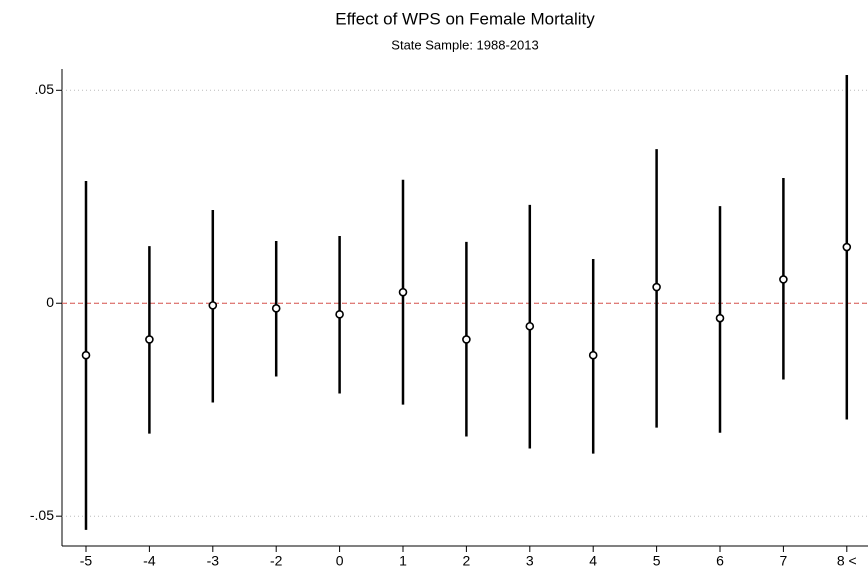 Image resolution: width=868 pixels, height=574 pixels. What do you see at coordinates (276, 561) in the screenshot?
I see `x-tick-label: -2` at bounding box center [276, 561].